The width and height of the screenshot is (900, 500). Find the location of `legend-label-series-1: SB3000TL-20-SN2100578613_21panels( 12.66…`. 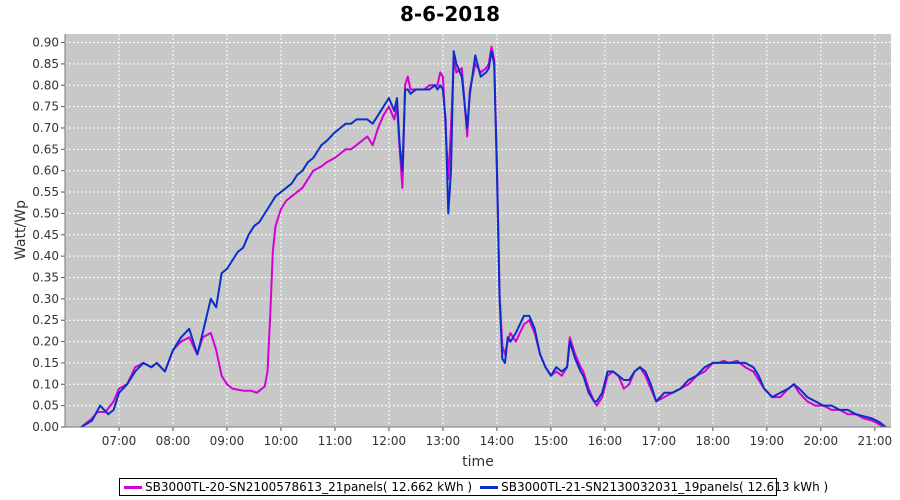

legend-label-series-1: SB3000TL-20-SN2100578613_21panels( 12.66… is located at coordinates (309, 487).